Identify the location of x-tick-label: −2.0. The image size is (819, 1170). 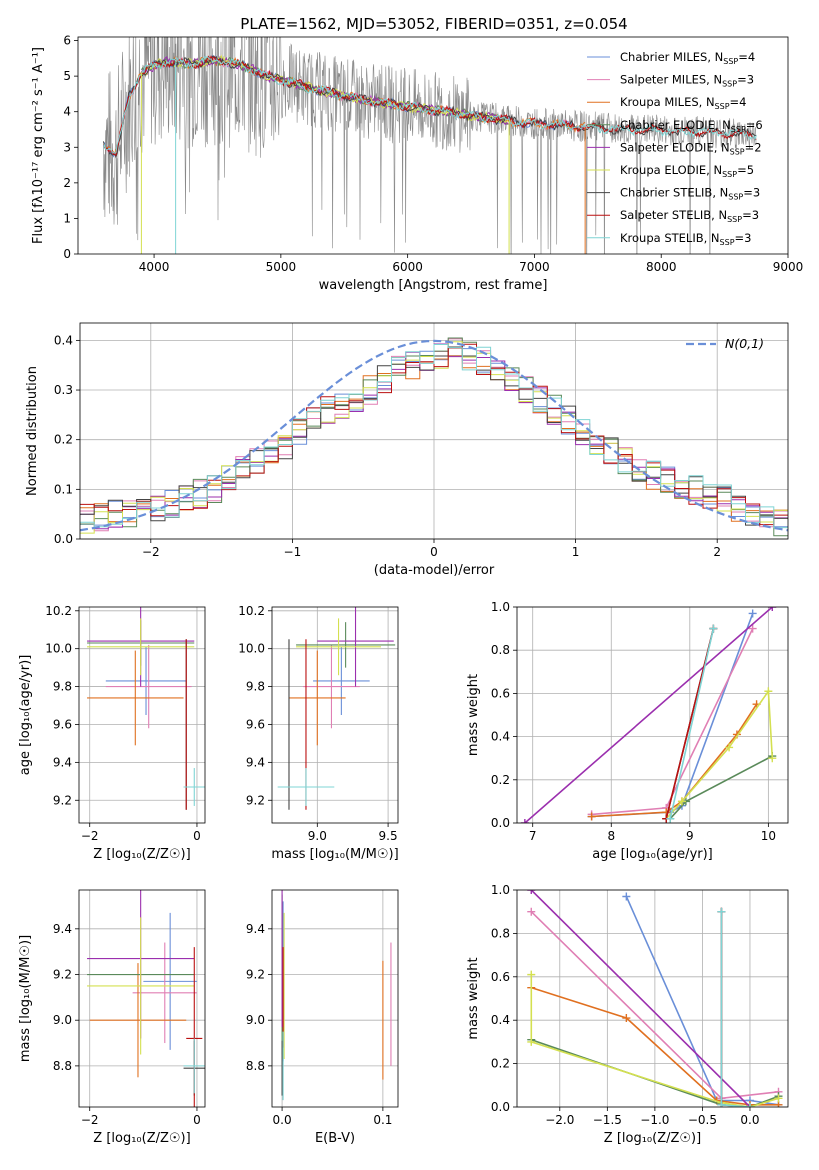
(559, 1120).